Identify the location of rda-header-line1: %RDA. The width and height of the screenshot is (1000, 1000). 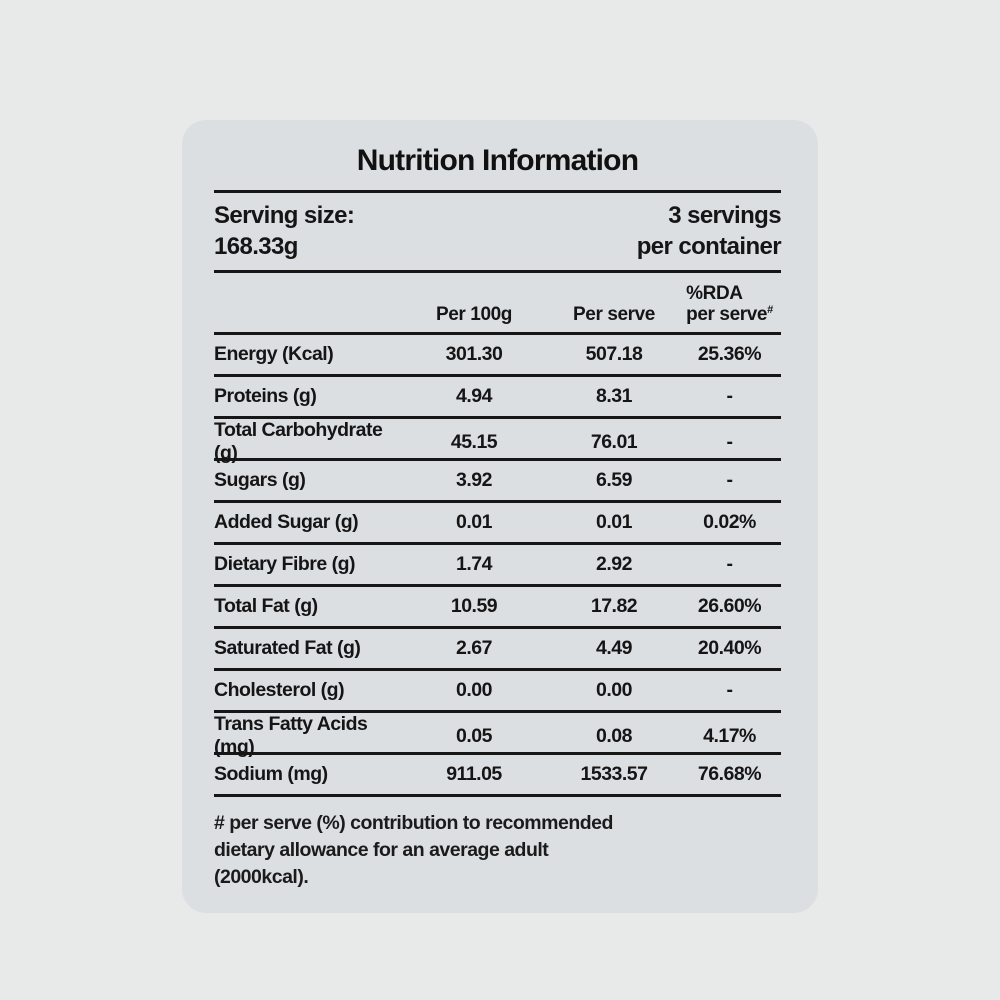
(714, 293).